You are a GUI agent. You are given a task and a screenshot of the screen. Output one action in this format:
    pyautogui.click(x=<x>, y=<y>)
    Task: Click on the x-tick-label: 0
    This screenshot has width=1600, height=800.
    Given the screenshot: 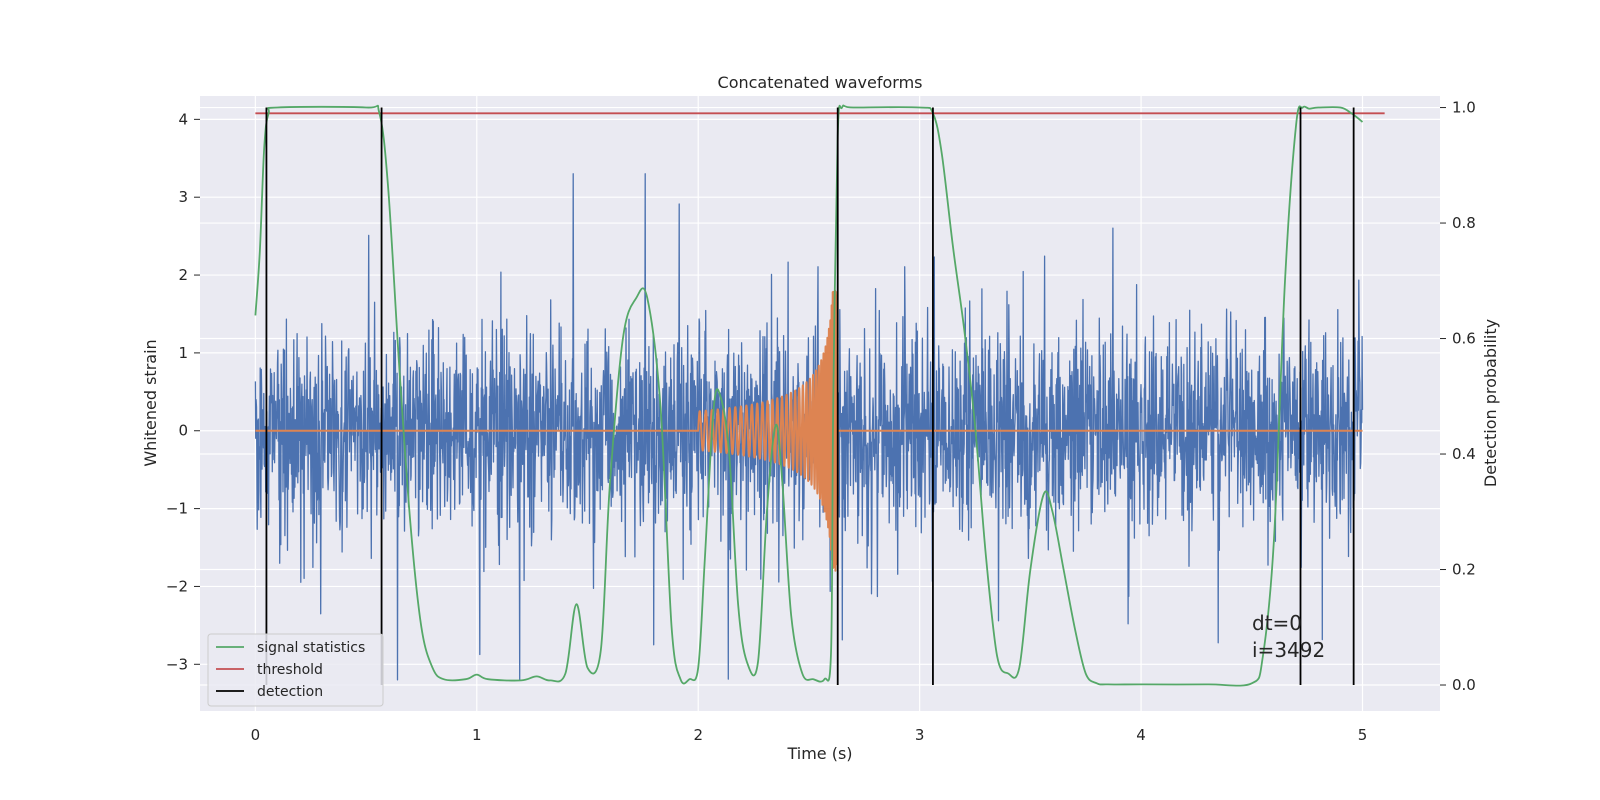 What is the action you would take?
    pyautogui.click(x=256, y=735)
    